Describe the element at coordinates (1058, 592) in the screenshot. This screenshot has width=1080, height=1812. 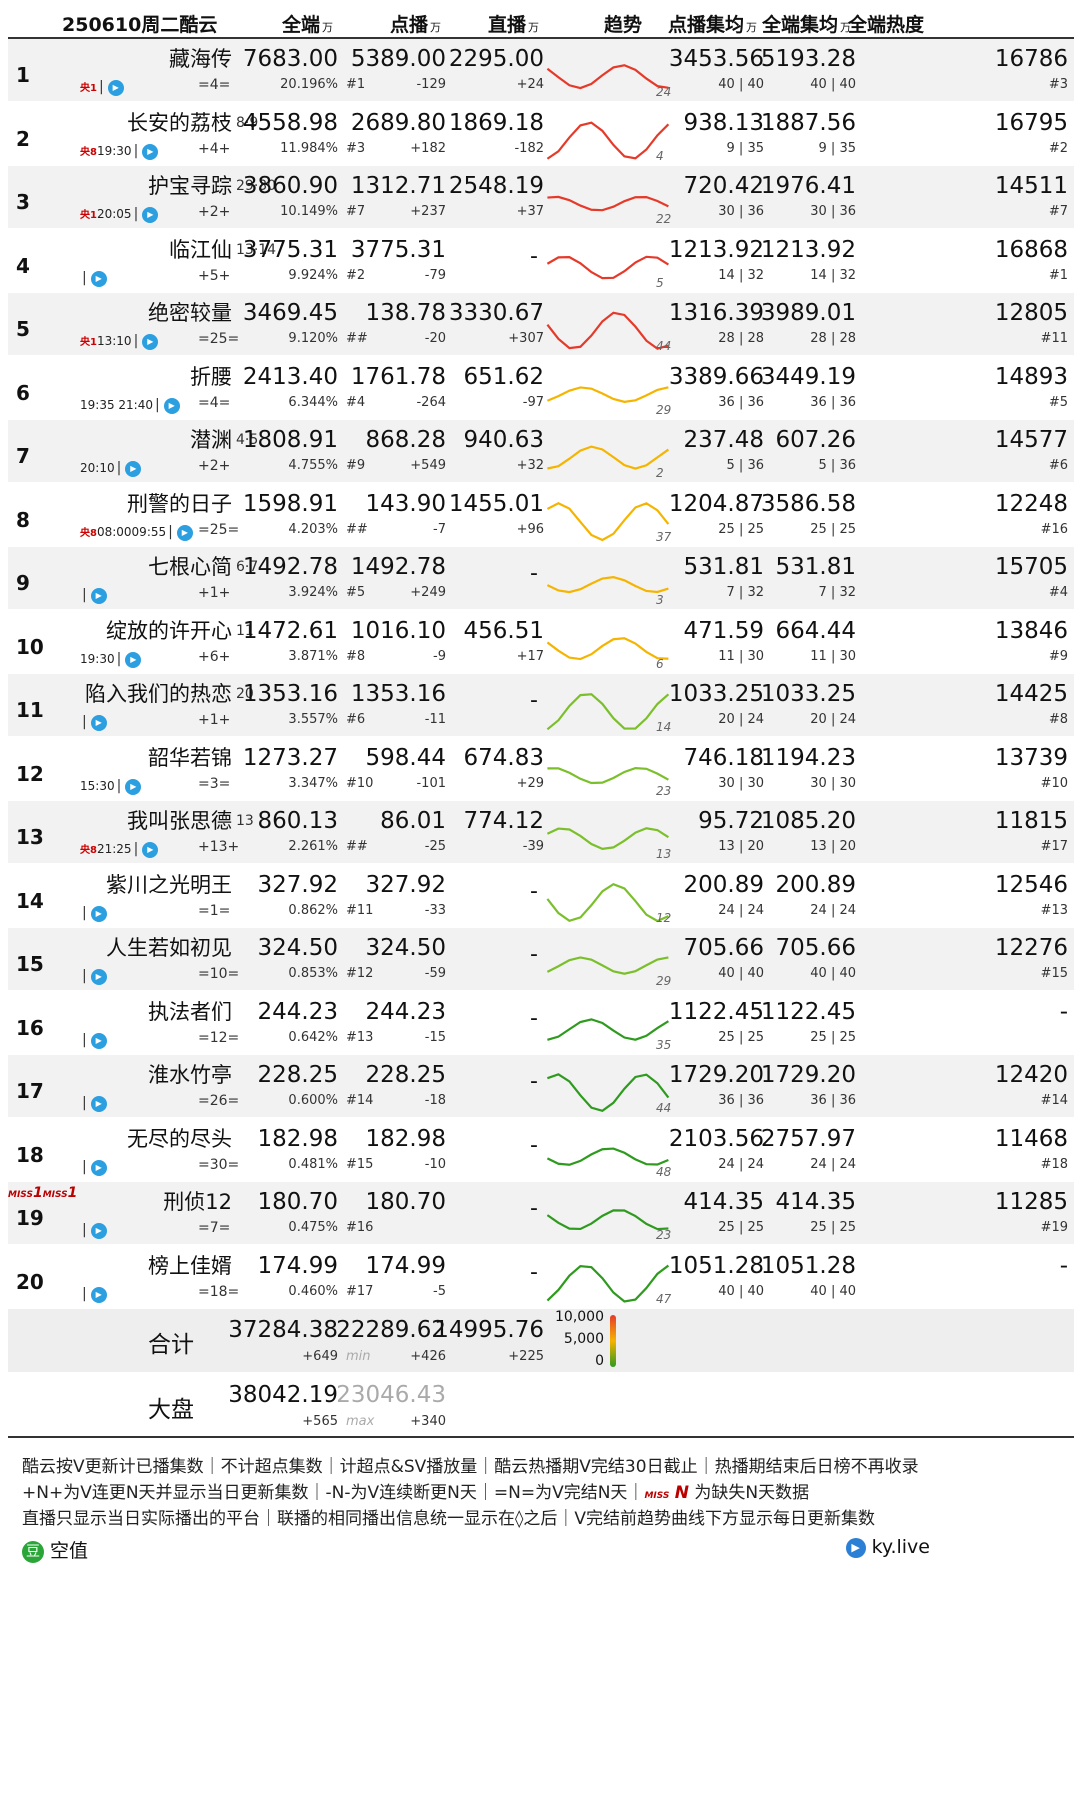
I see `heat-rank: #4` at that location.